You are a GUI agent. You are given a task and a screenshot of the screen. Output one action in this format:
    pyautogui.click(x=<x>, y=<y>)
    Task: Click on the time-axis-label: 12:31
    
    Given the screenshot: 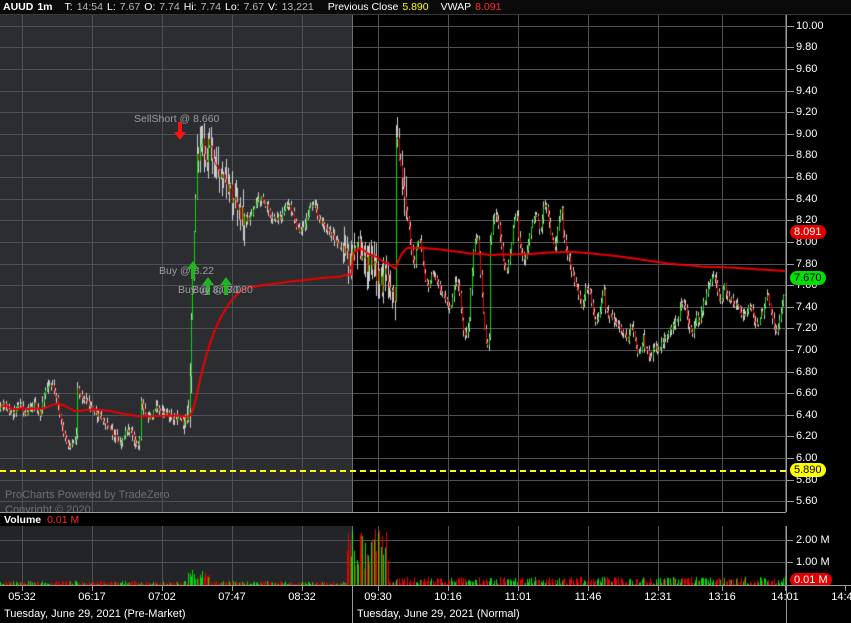 What is the action you would take?
    pyautogui.click(x=658, y=597)
    